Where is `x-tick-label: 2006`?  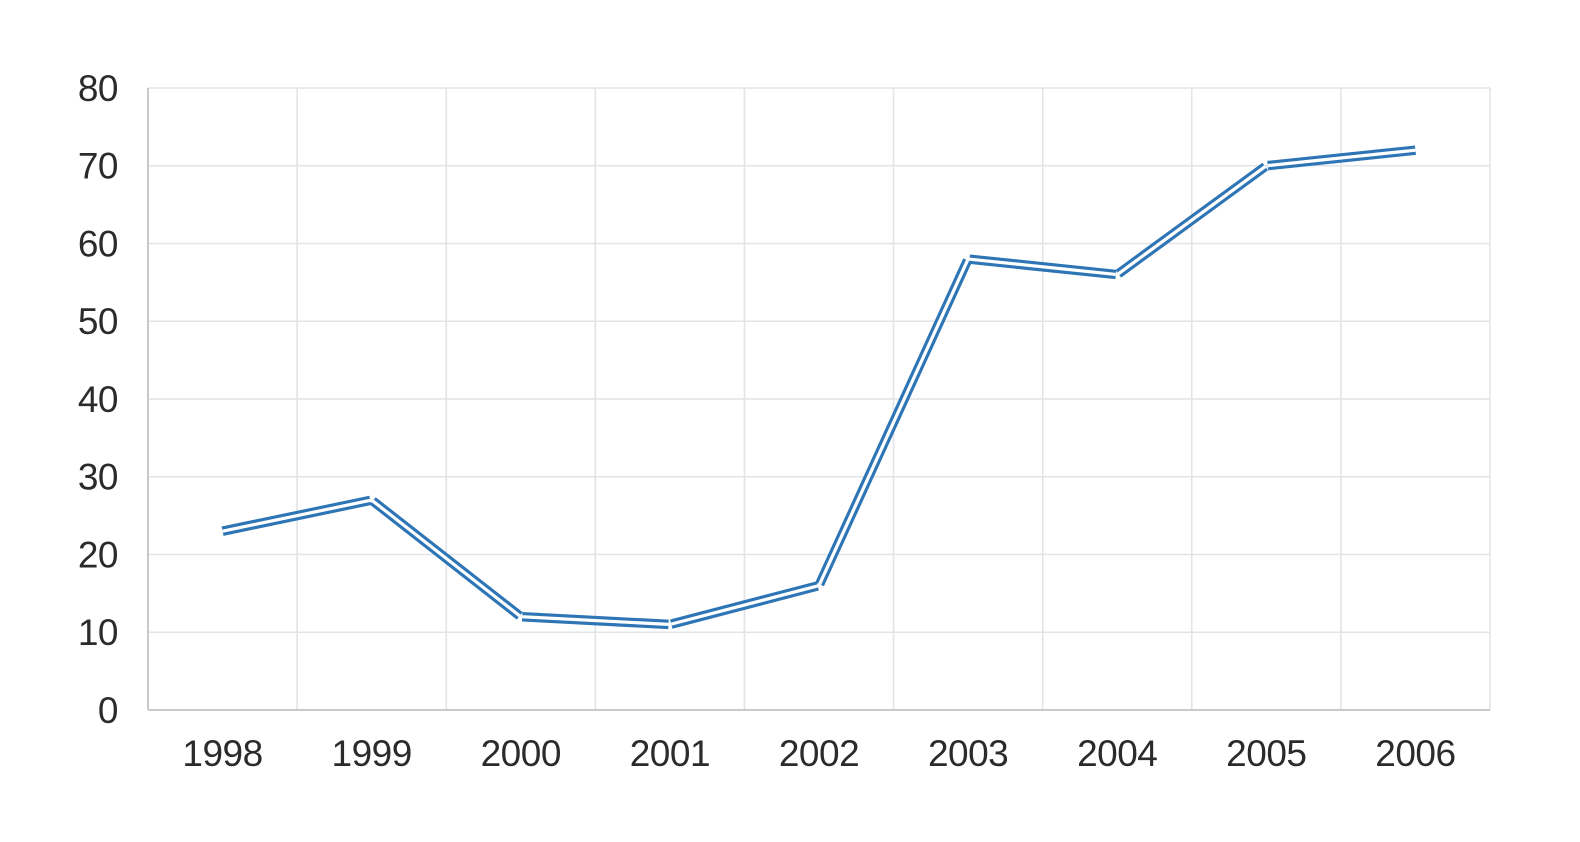
x-tick-label: 2006 is located at coordinates (1415, 753).